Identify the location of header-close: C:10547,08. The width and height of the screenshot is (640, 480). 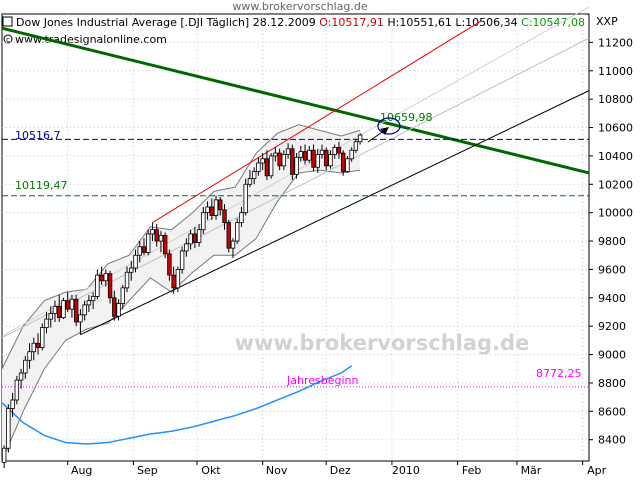
(553, 22).